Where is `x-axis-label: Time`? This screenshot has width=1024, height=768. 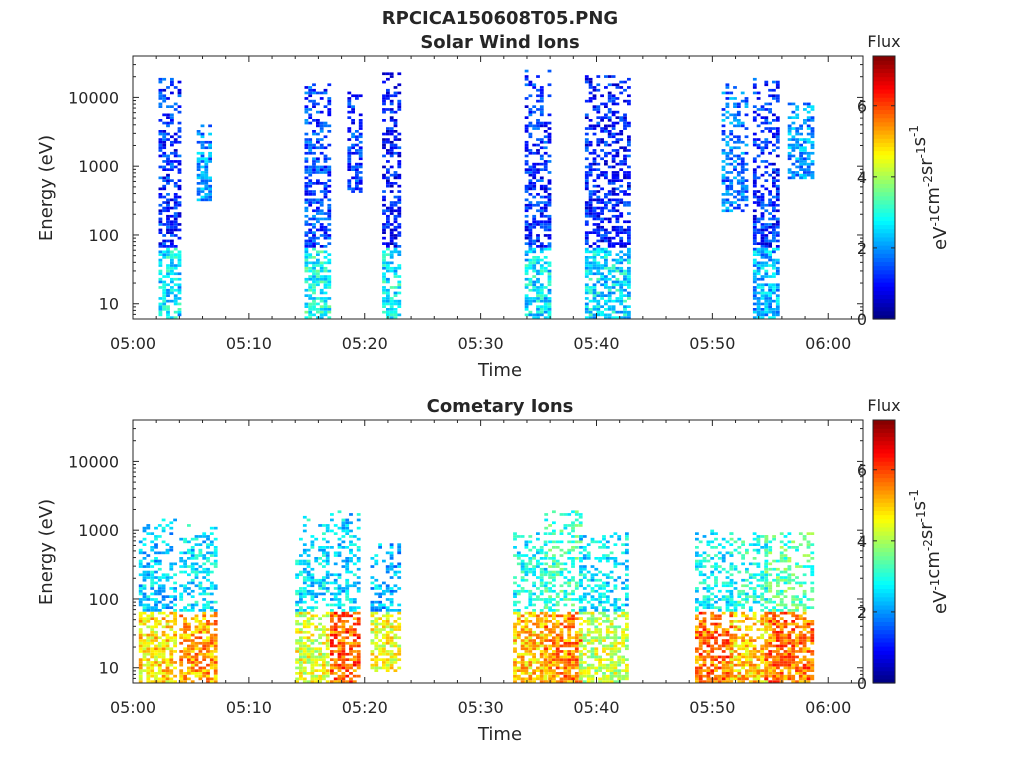
x-axis-label: Time is located at coordinates (499, 370).